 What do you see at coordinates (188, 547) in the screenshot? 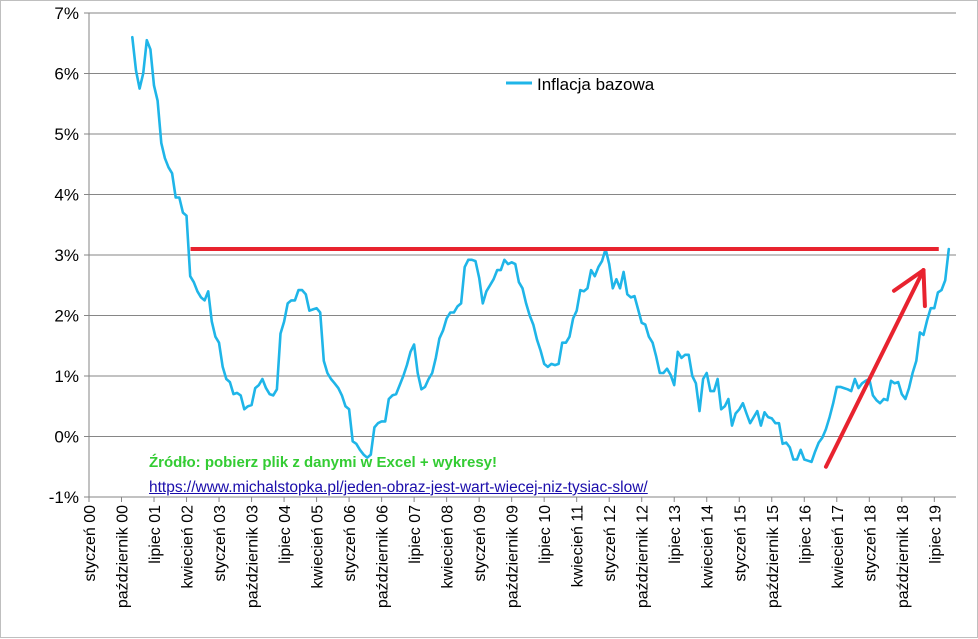
I see `x-tick-label: kwiecień 02` at bounding box center [188, 547].